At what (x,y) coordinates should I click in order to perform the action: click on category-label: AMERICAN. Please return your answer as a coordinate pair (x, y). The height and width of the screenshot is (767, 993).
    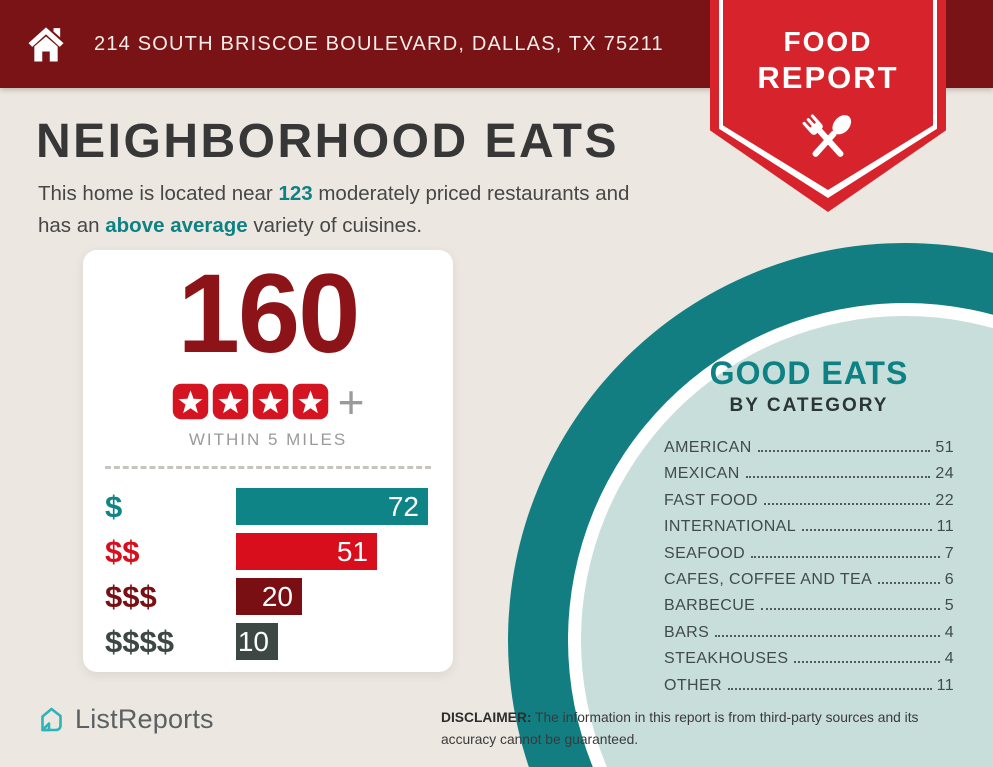
    Looking at the image, I should click on (708, 447).